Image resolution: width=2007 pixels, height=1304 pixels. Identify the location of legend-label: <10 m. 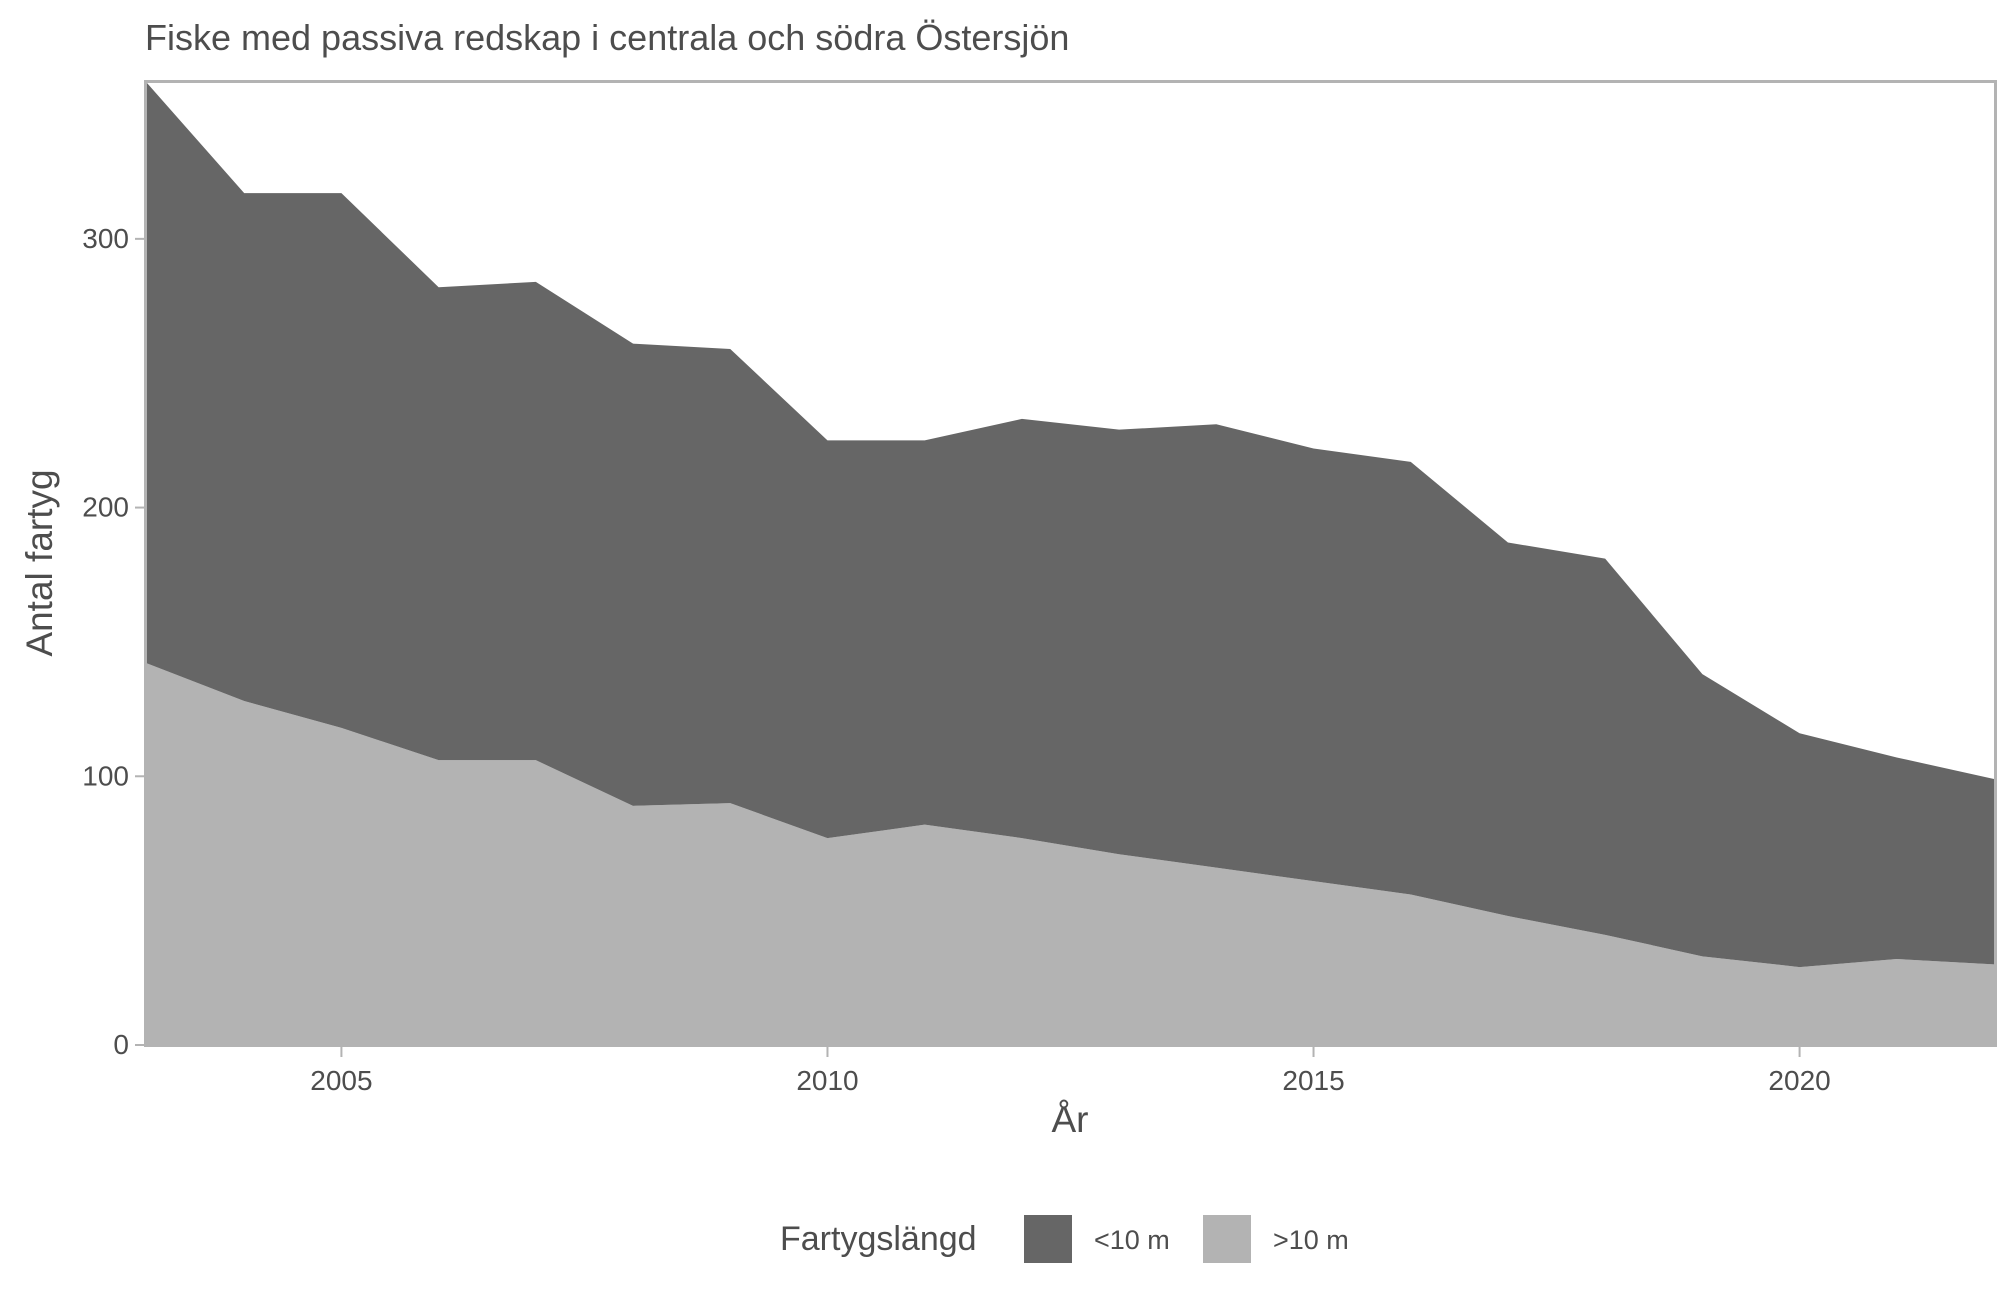
(1132, 1240).